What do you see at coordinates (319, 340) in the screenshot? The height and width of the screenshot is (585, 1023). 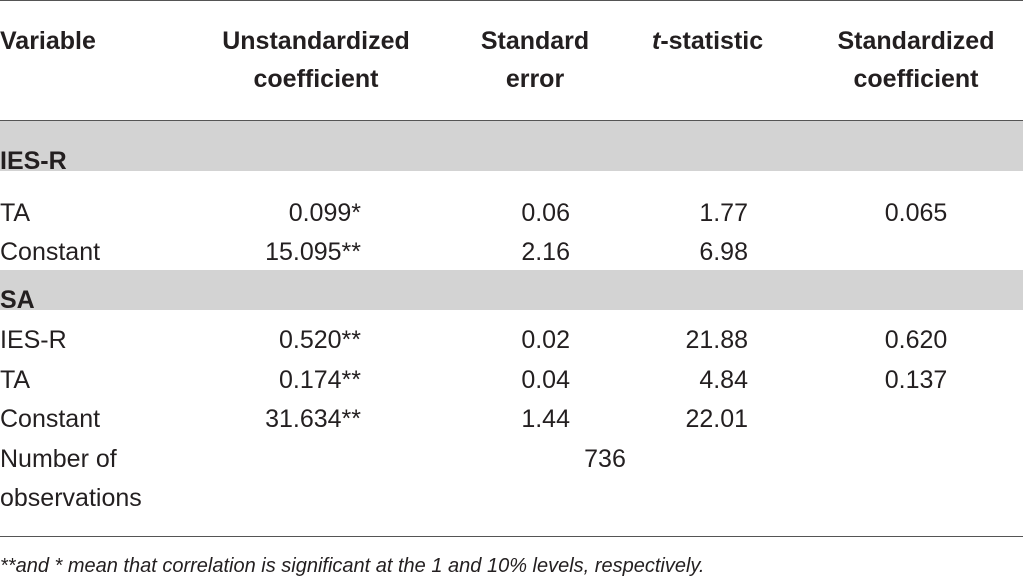 I see `cell-unstandardized: 0.520**` at bounding box center [319, 340].